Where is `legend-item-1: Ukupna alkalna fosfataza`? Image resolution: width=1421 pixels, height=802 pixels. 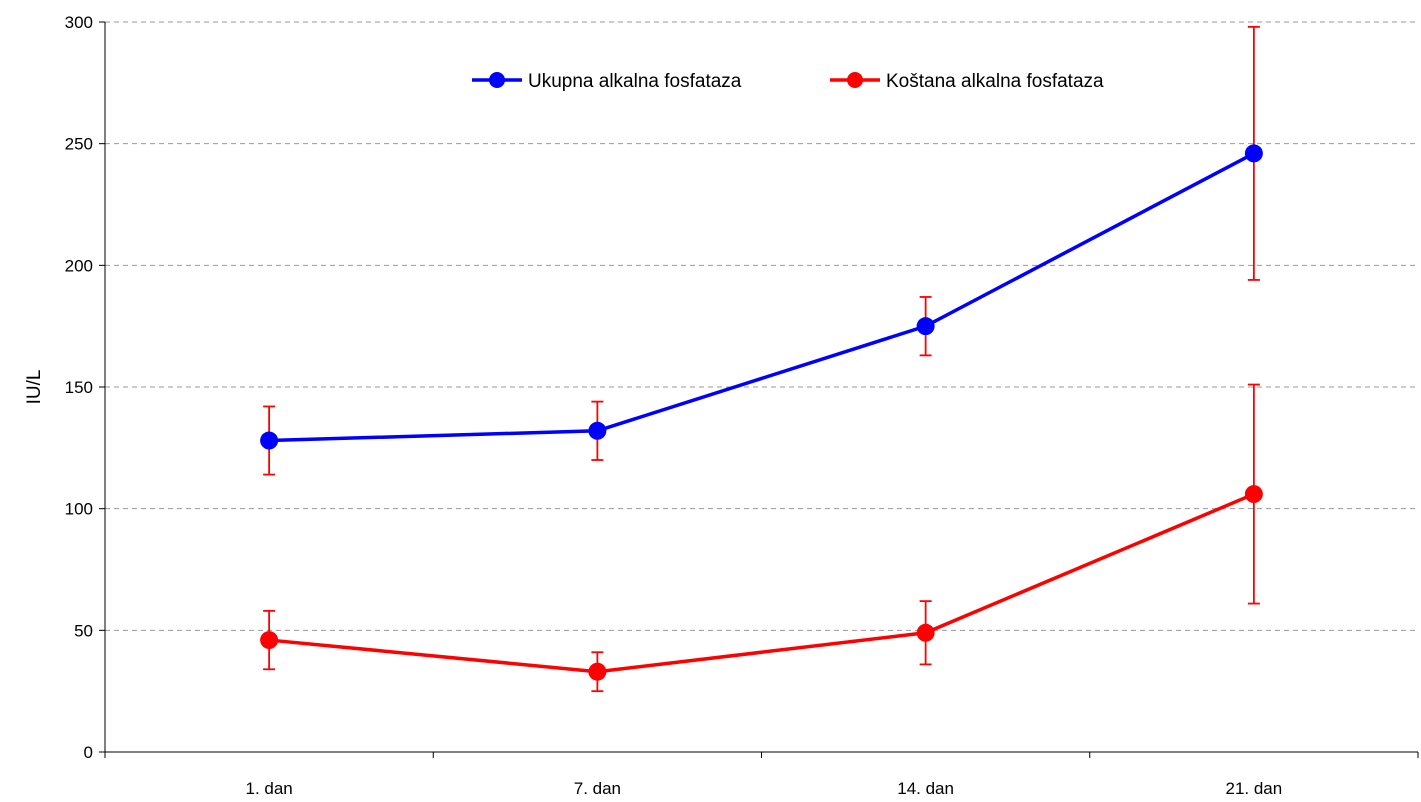
legend-item-1: Ukupna alkalna fosfataza is located at coordinates (607, 81).